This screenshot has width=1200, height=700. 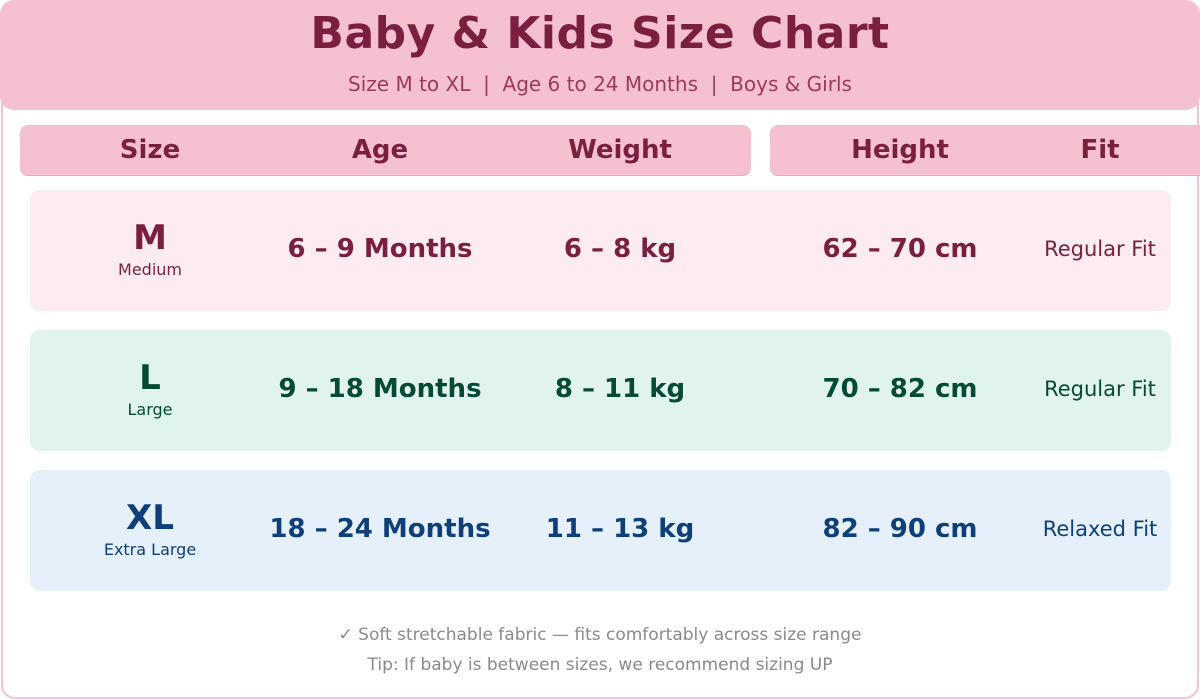 I want to click on size-code: M, so click(x=150, y=238).